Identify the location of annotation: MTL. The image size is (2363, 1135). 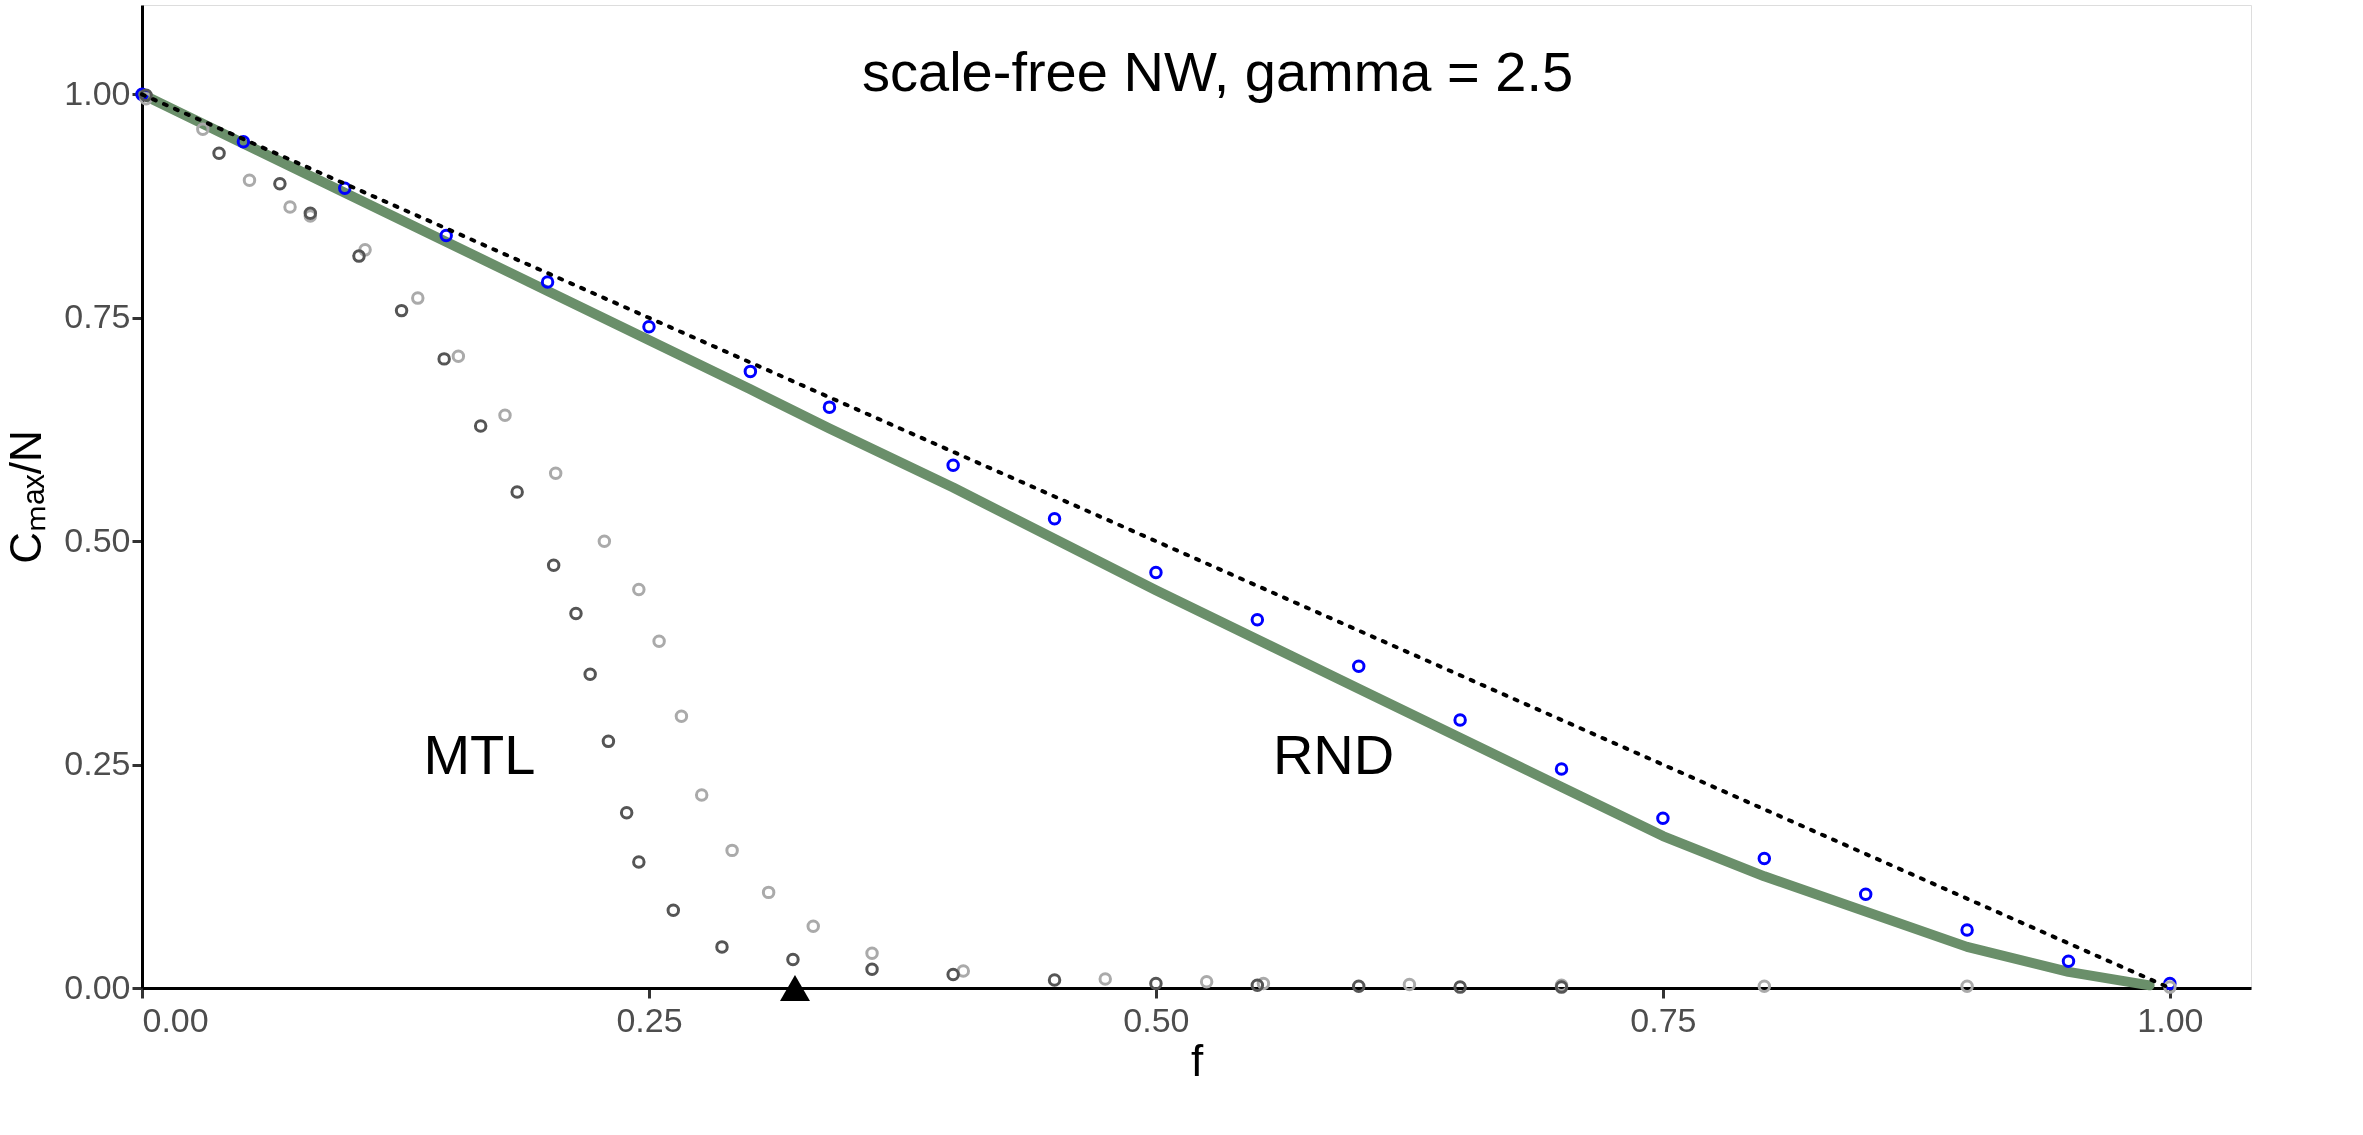
(479, 754).